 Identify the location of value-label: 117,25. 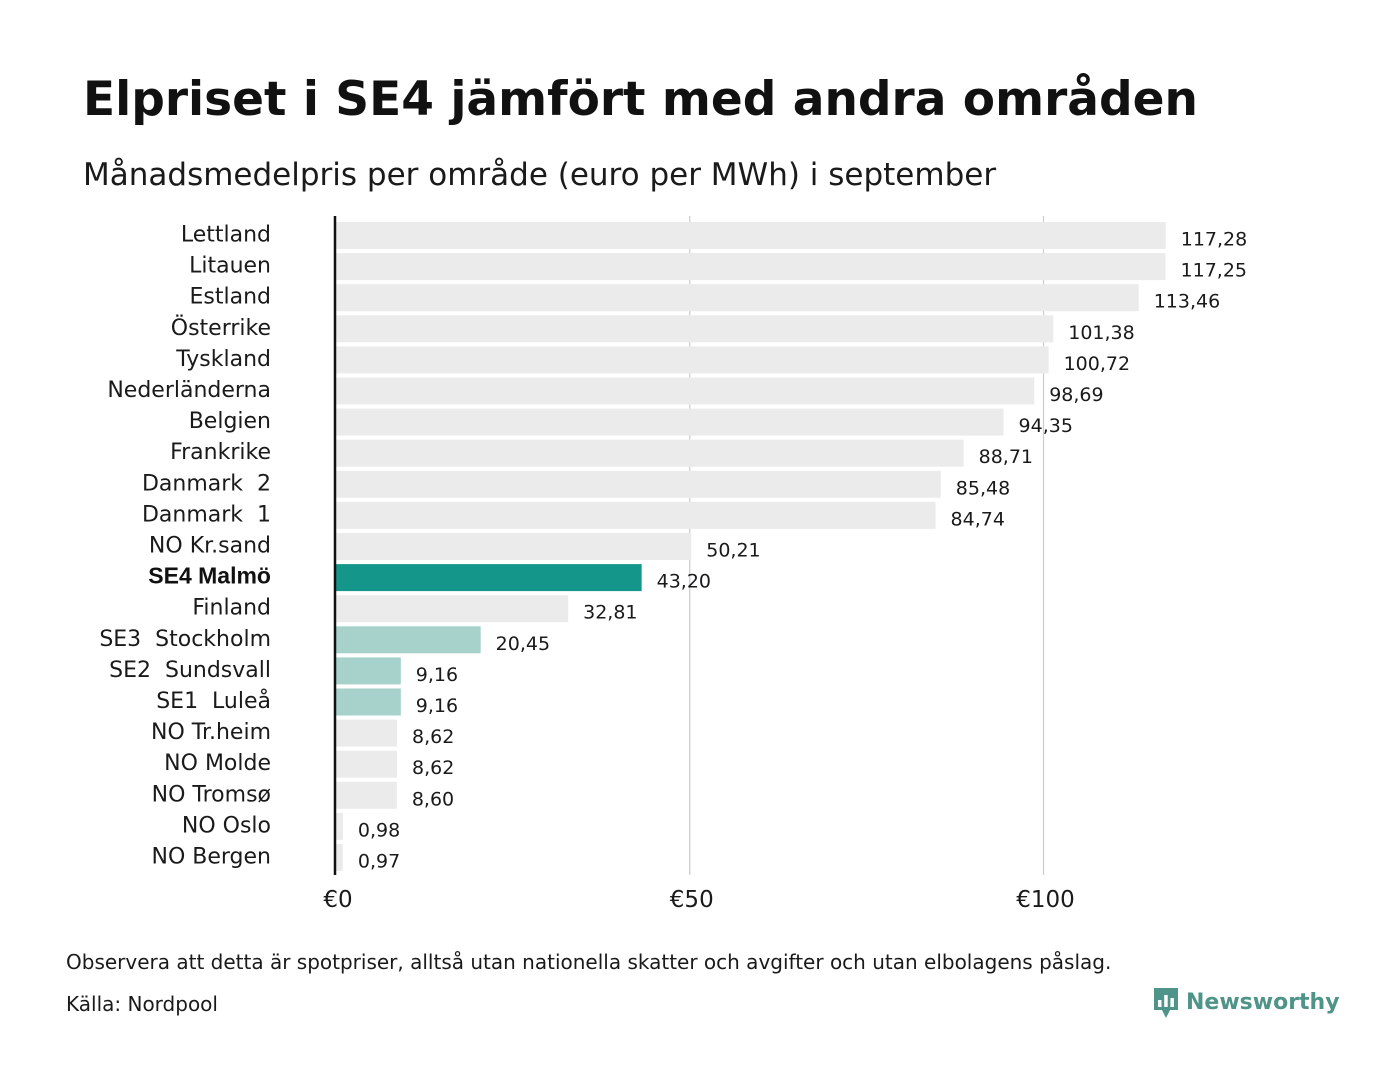
(1214, 271).